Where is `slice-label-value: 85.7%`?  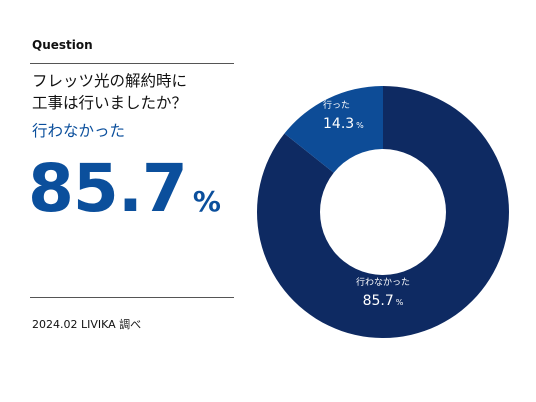
slice-label-value: 85.7% is located at coordinates (383, 301).